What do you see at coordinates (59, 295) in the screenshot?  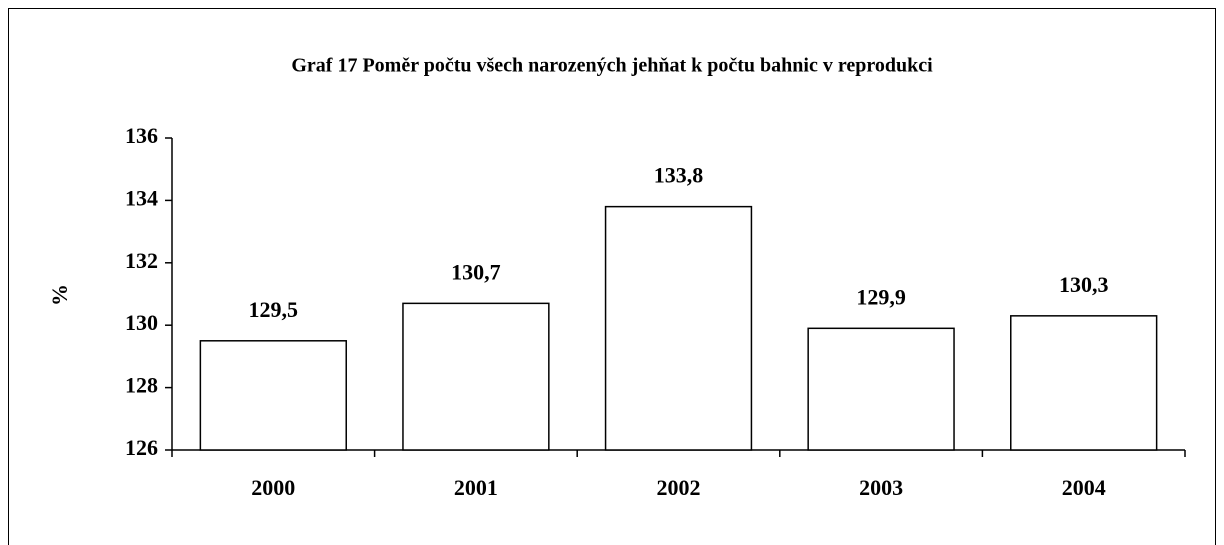 I see `y-axis-label: %` at bounding box center [59, 295].